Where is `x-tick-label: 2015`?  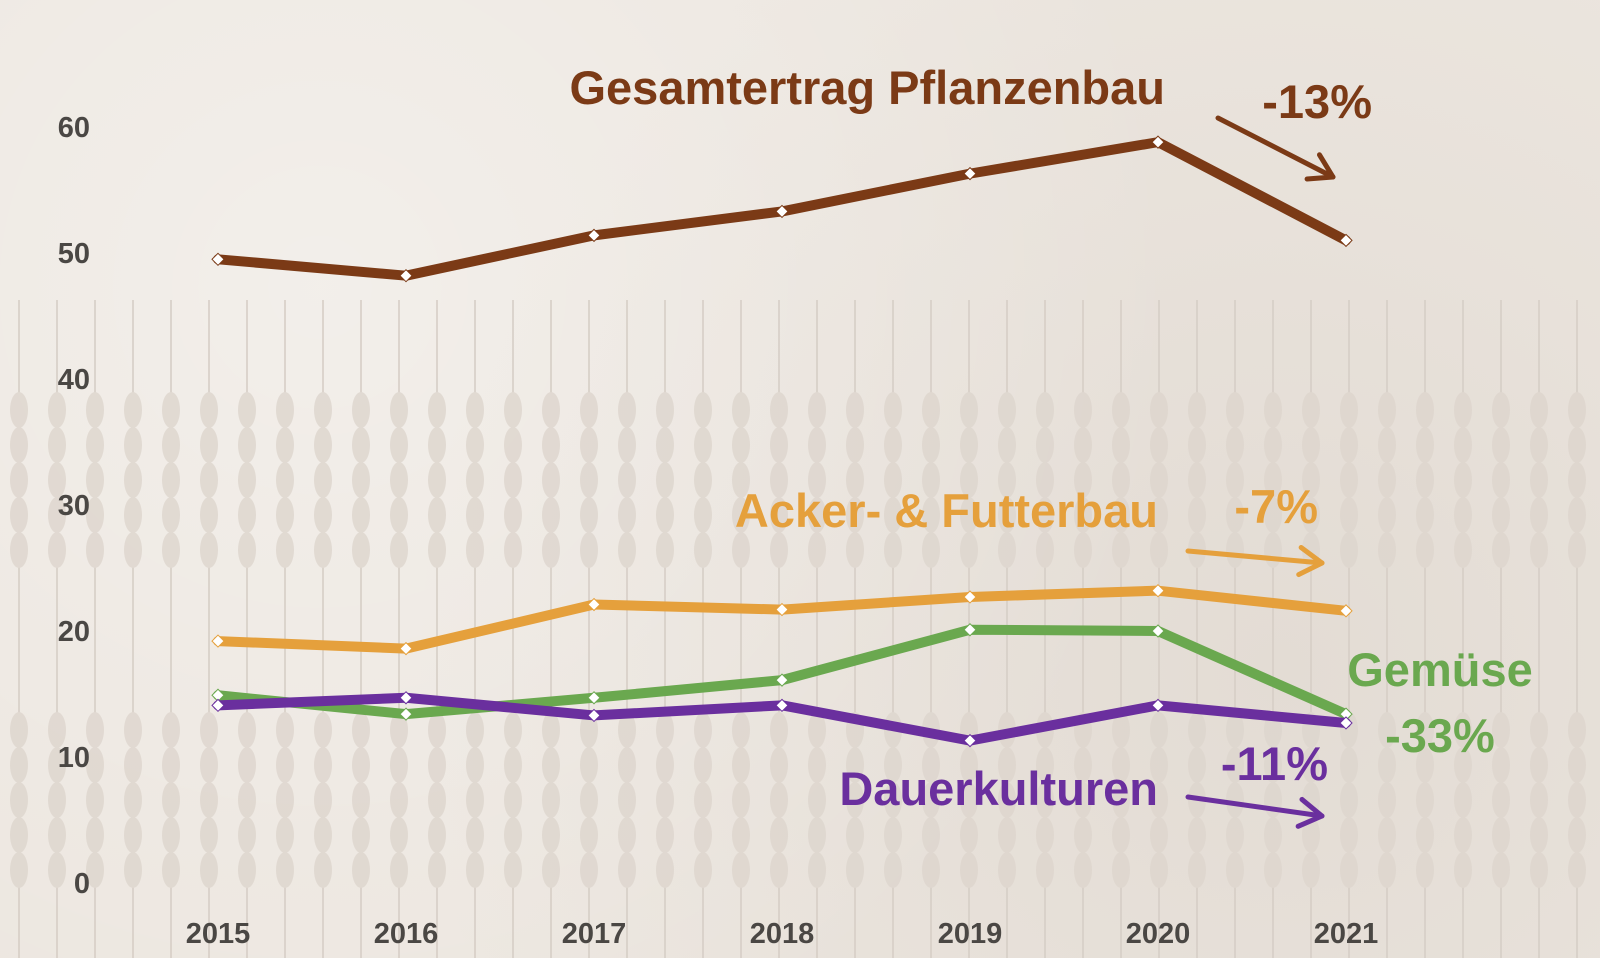 x-tick-label: 2015 is located at coordinates (218, 934).